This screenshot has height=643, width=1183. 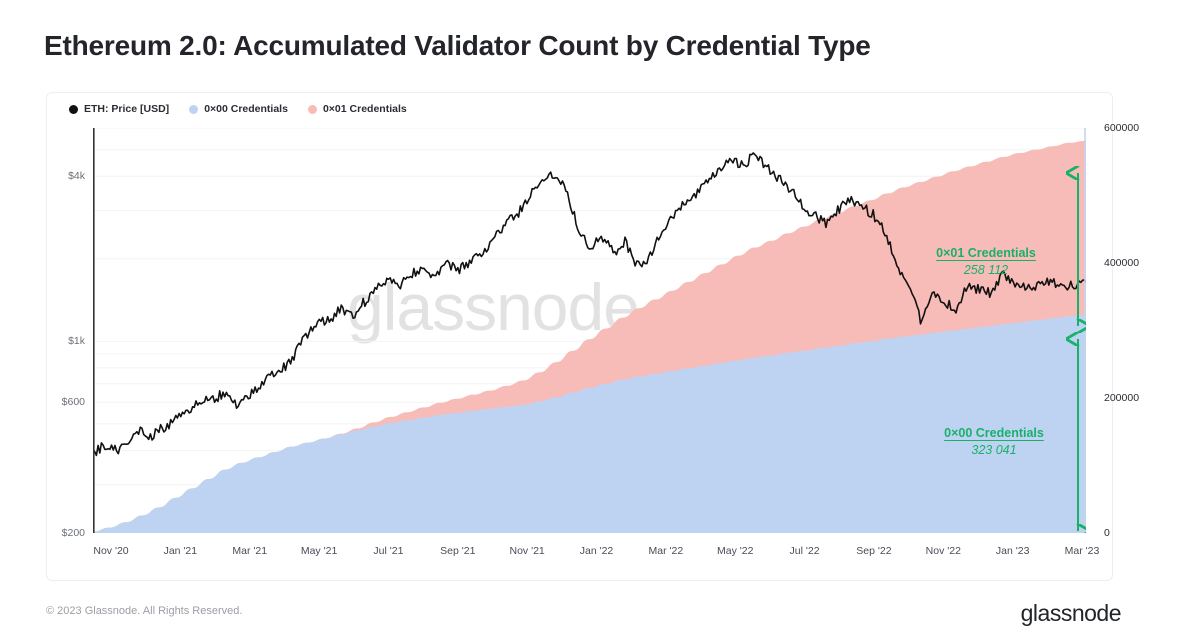 I want to click on glassnode-logo: glassnode, so click(x=1071, y=613).